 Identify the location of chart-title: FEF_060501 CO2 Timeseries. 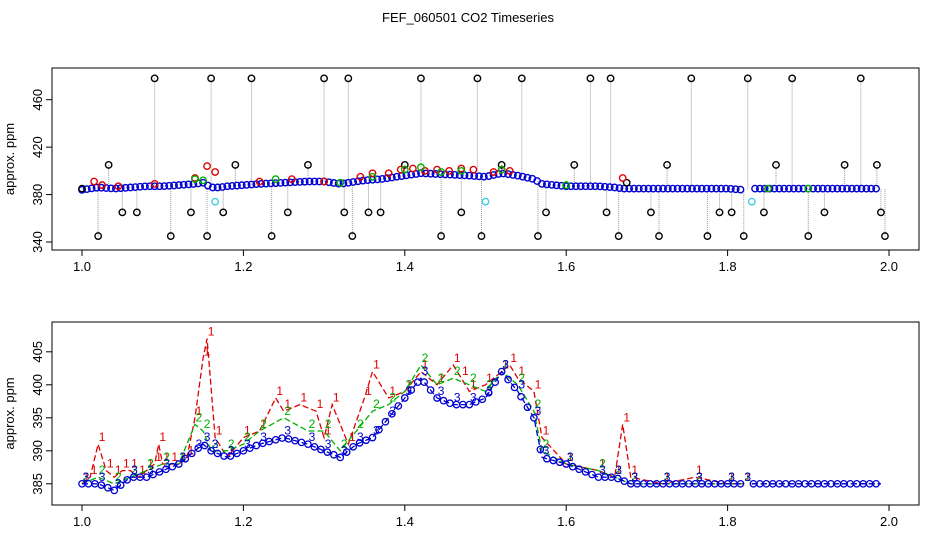
(468, 17).